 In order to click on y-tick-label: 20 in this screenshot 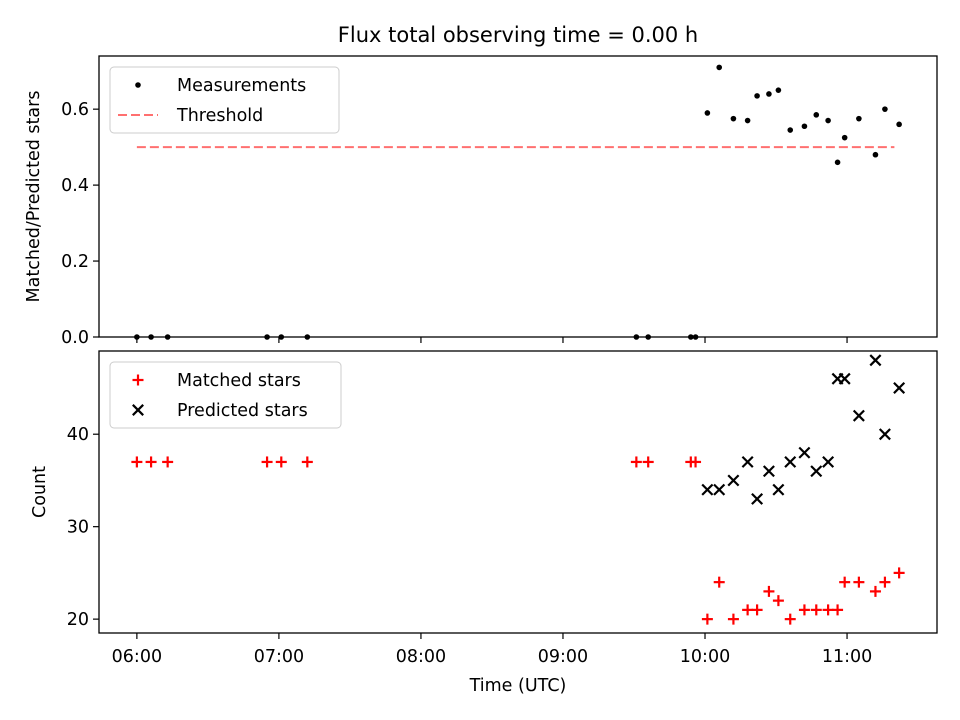, I will do `click(78, 620)`.